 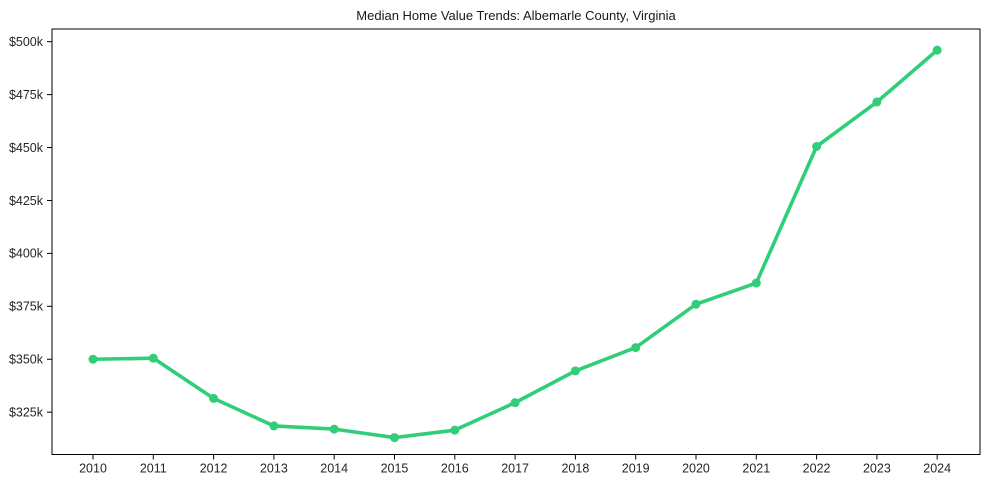 I want to click on x-tick-label: 2011, so click(x=153, y=469).